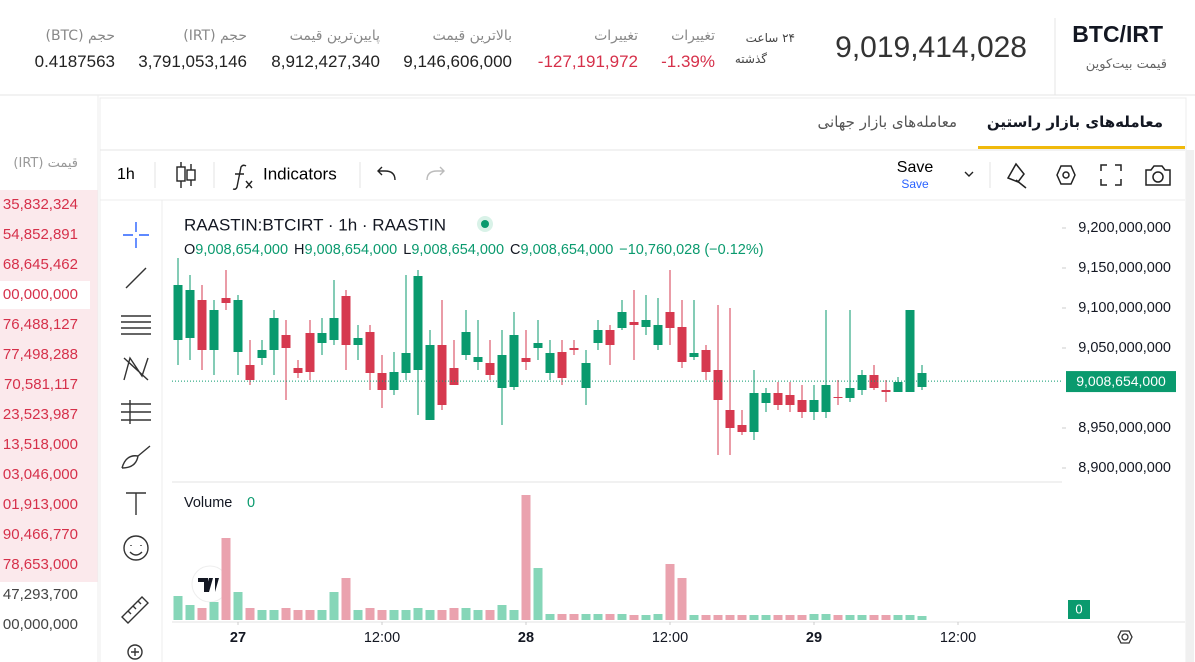 The image size is (1195, 662). What do you see at coordinates (958, 638) in the screenshot?
I see `x-tick-label: 12:00` at bounding box center [958, 638].